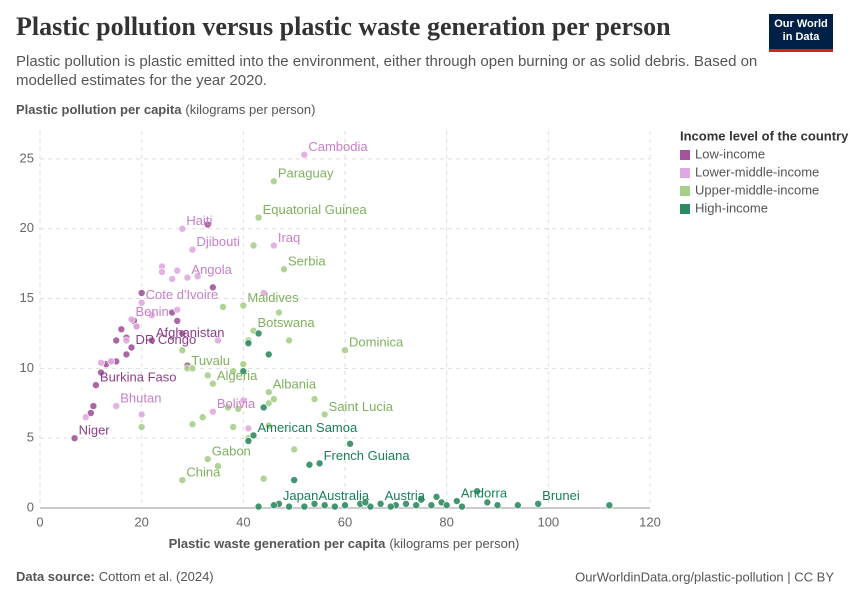 This screenshot has width=850, height=600. What do you see at coordinates (484, 492) in the screenshot?
I see `point-label: Andorra` at bounding box center [484, 492].